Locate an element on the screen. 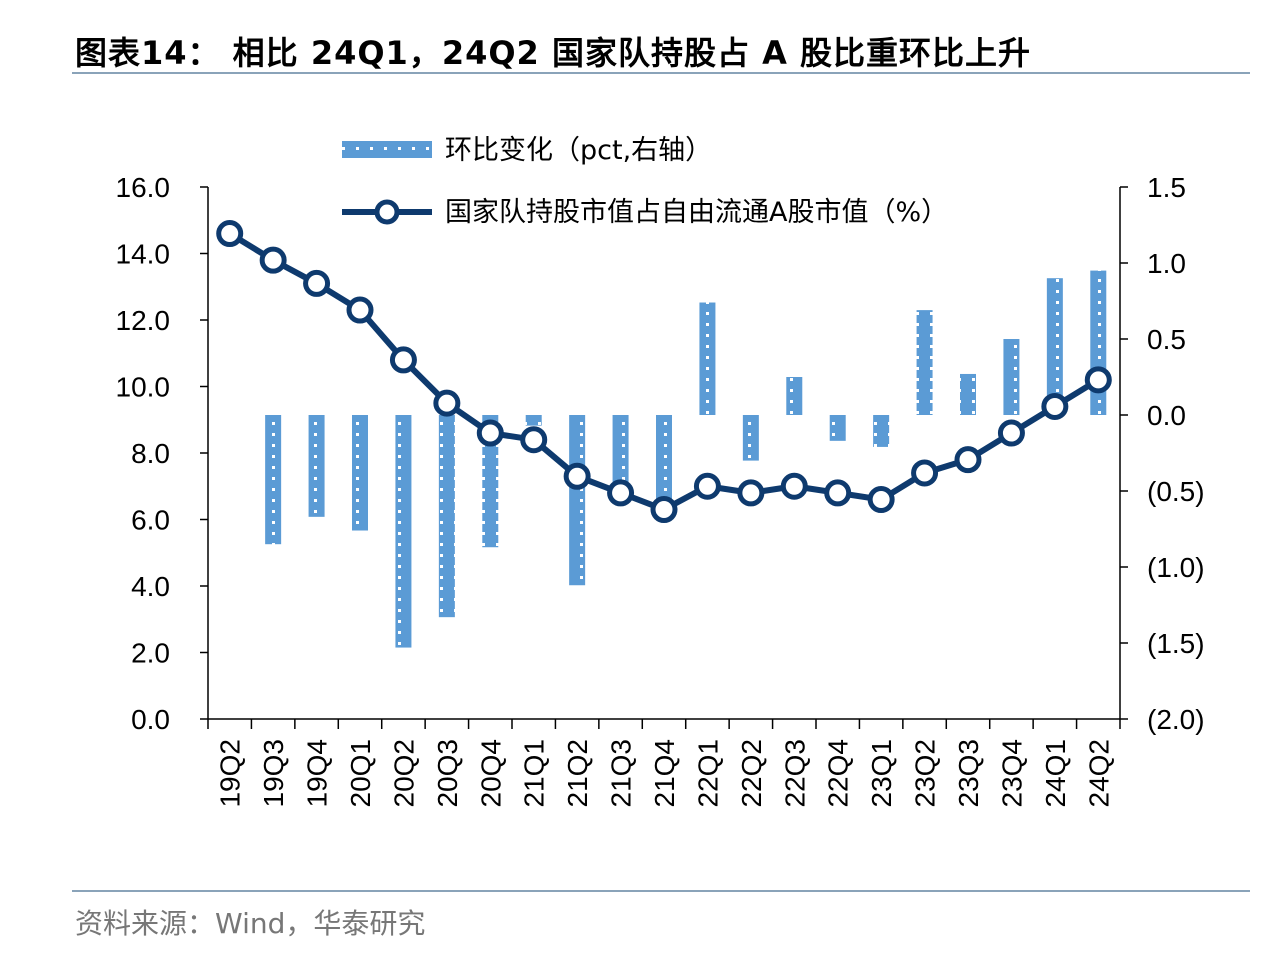  bar-21Q1 is located at coordinates (533, 420).